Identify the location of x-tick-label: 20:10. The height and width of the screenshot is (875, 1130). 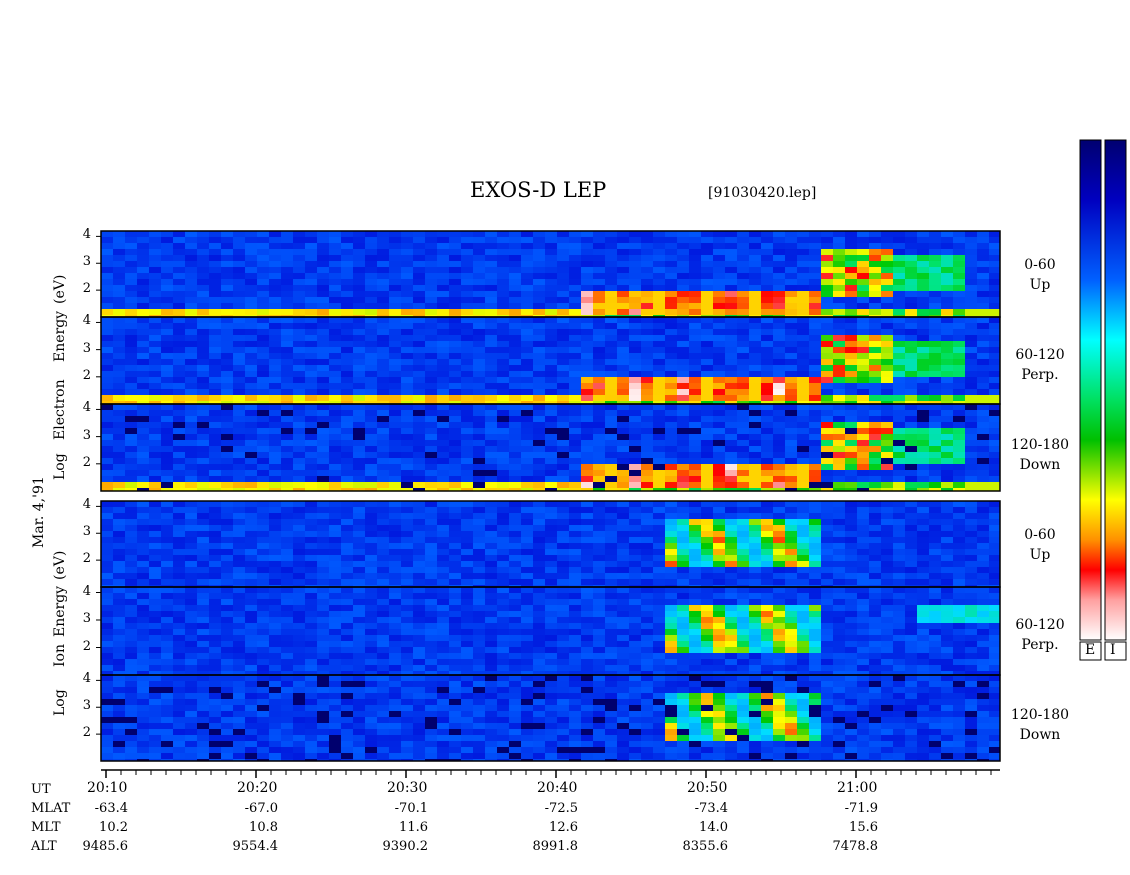
(107, 788).